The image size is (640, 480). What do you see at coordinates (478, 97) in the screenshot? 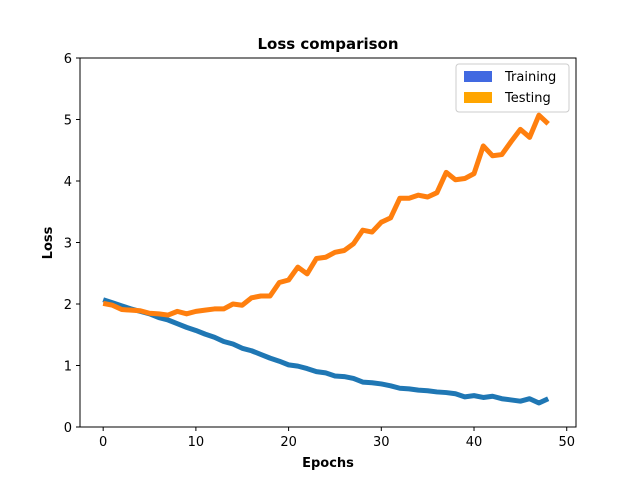
I see `legend-swatch-testing` at bounding box center [478, 97].